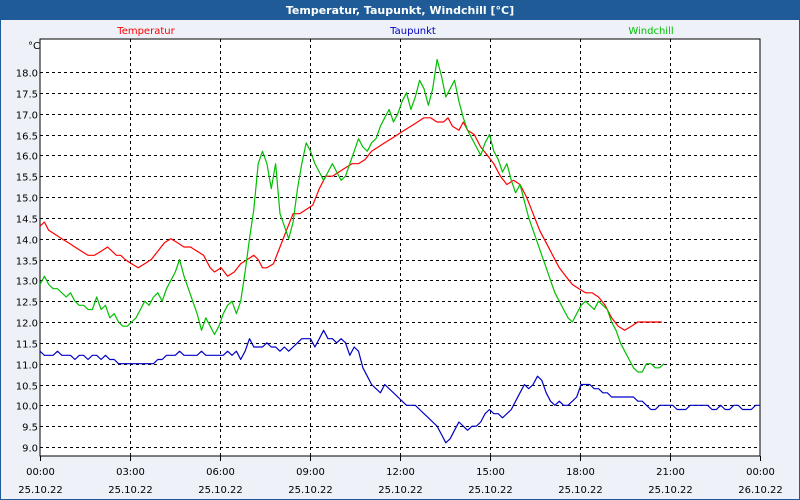  I want to click on y-tick-label: 10.5, so click(27, 387).